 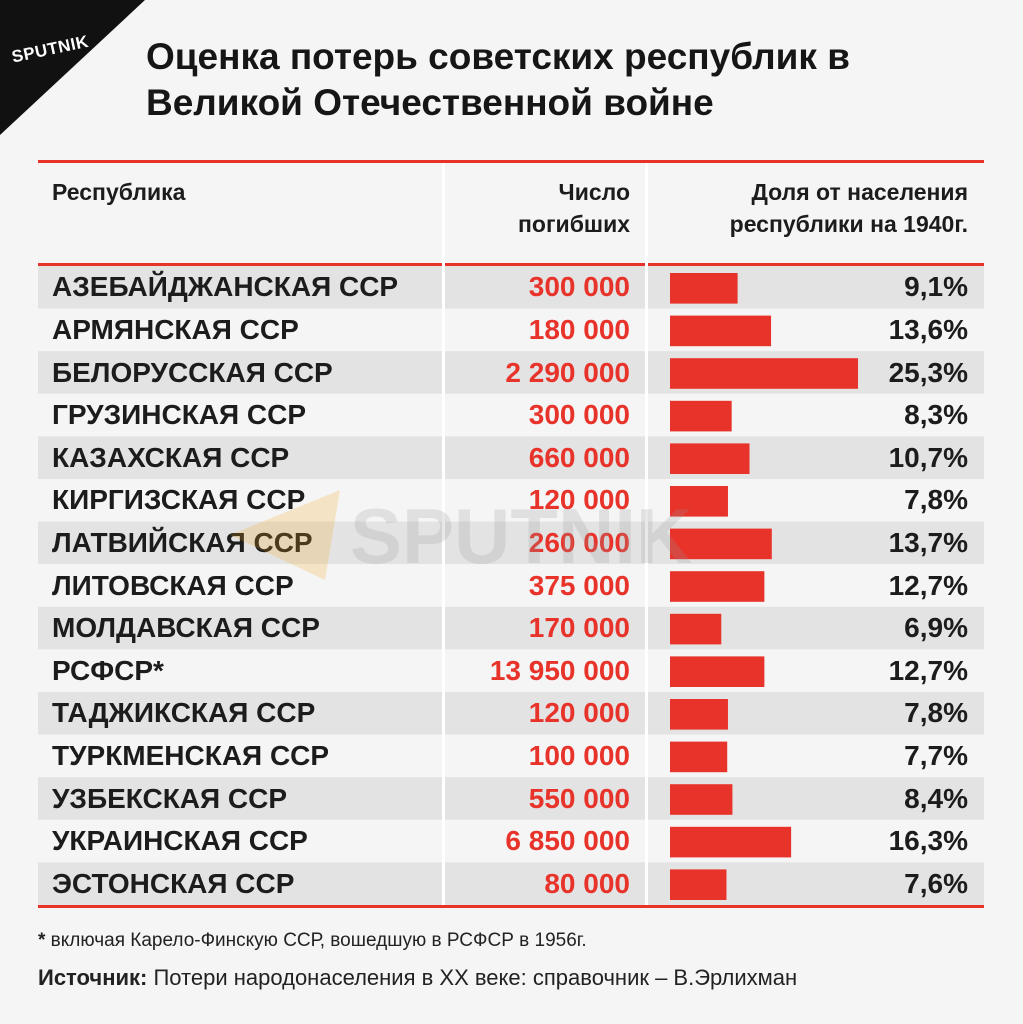 What do you see at coordinates (175, 329) in the screenshot?
I see `row-republic-name: АРМЯНСКАЯ ССР` at bounding box center [175, 329].